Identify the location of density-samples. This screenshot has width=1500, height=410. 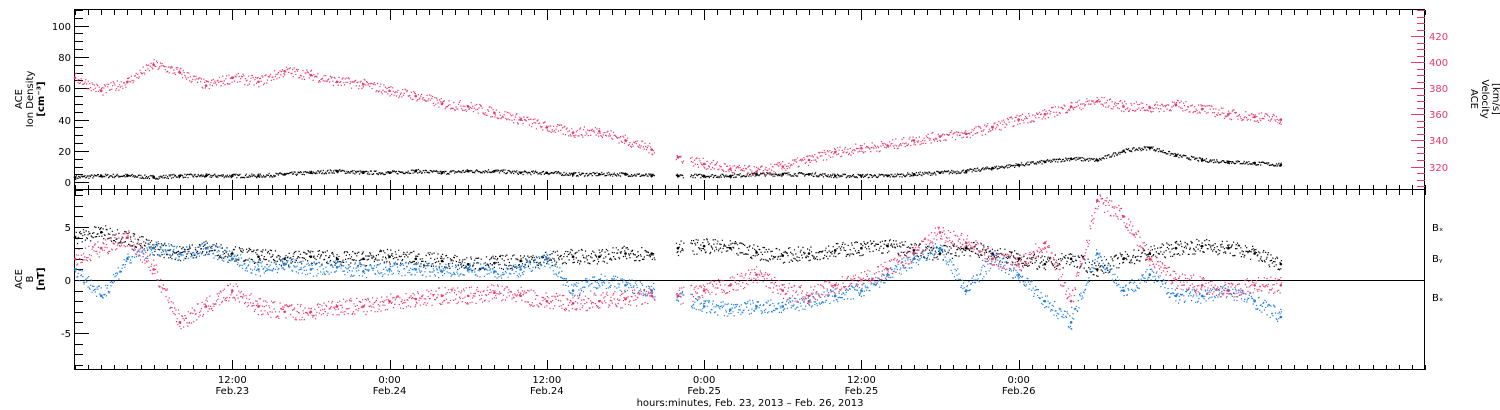
(678, 163).